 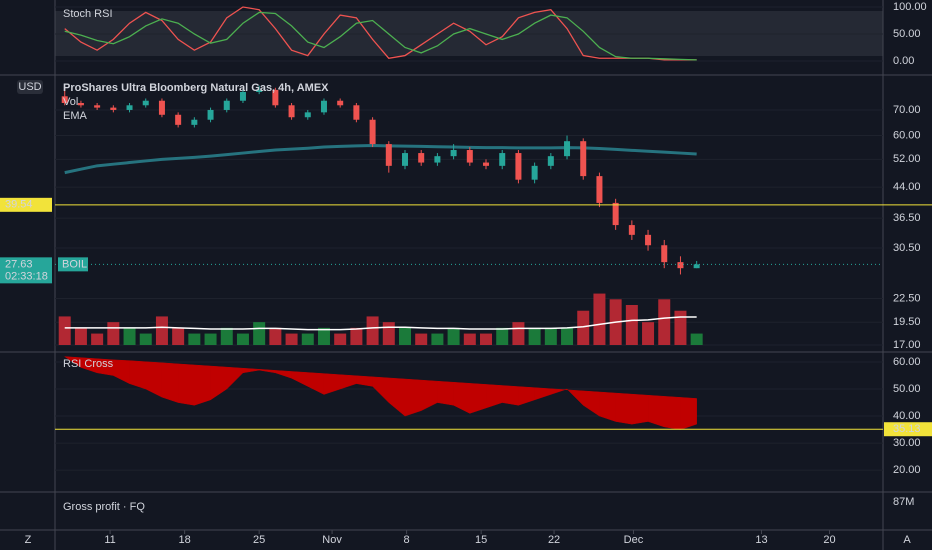 What do you see at coordinates (380, 159) in the screenshot?
I see `line` at bounding box center [380, 159].